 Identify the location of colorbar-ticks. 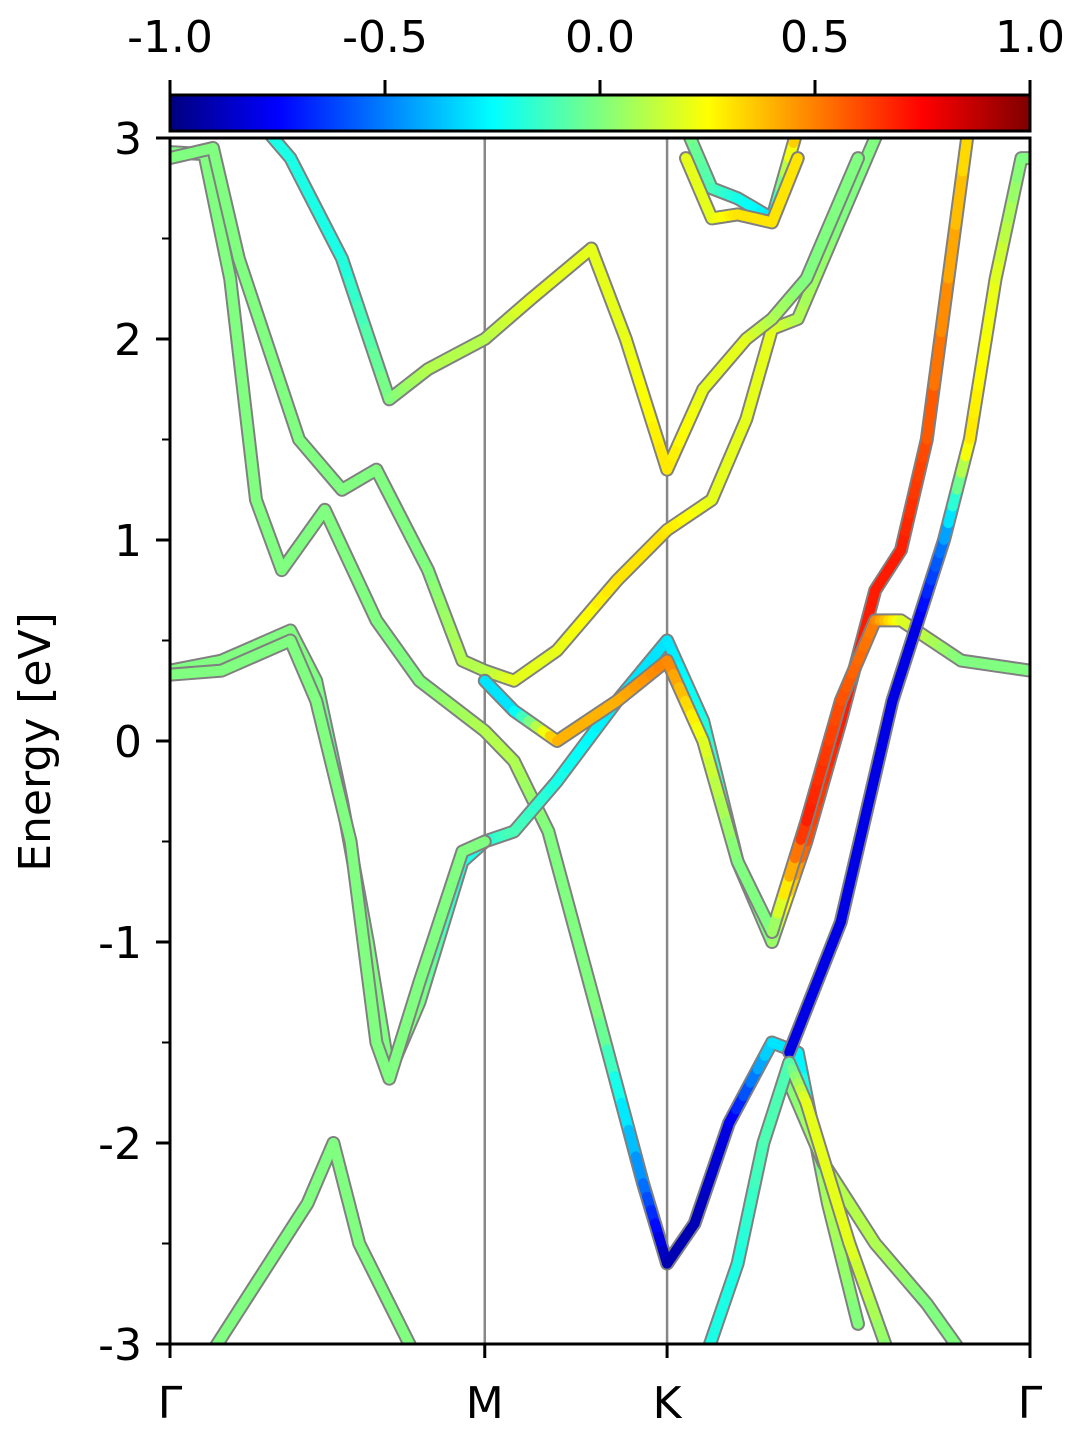
(600, 87).